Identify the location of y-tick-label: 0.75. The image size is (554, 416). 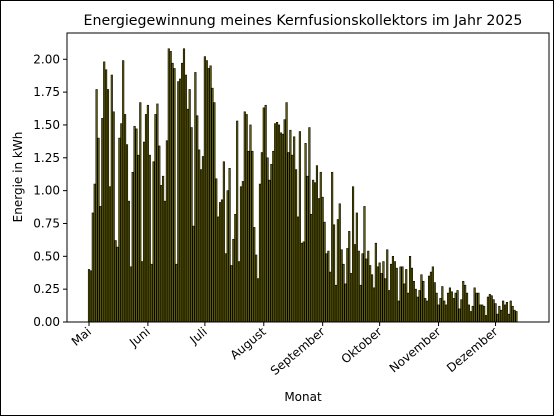
(46, 223).